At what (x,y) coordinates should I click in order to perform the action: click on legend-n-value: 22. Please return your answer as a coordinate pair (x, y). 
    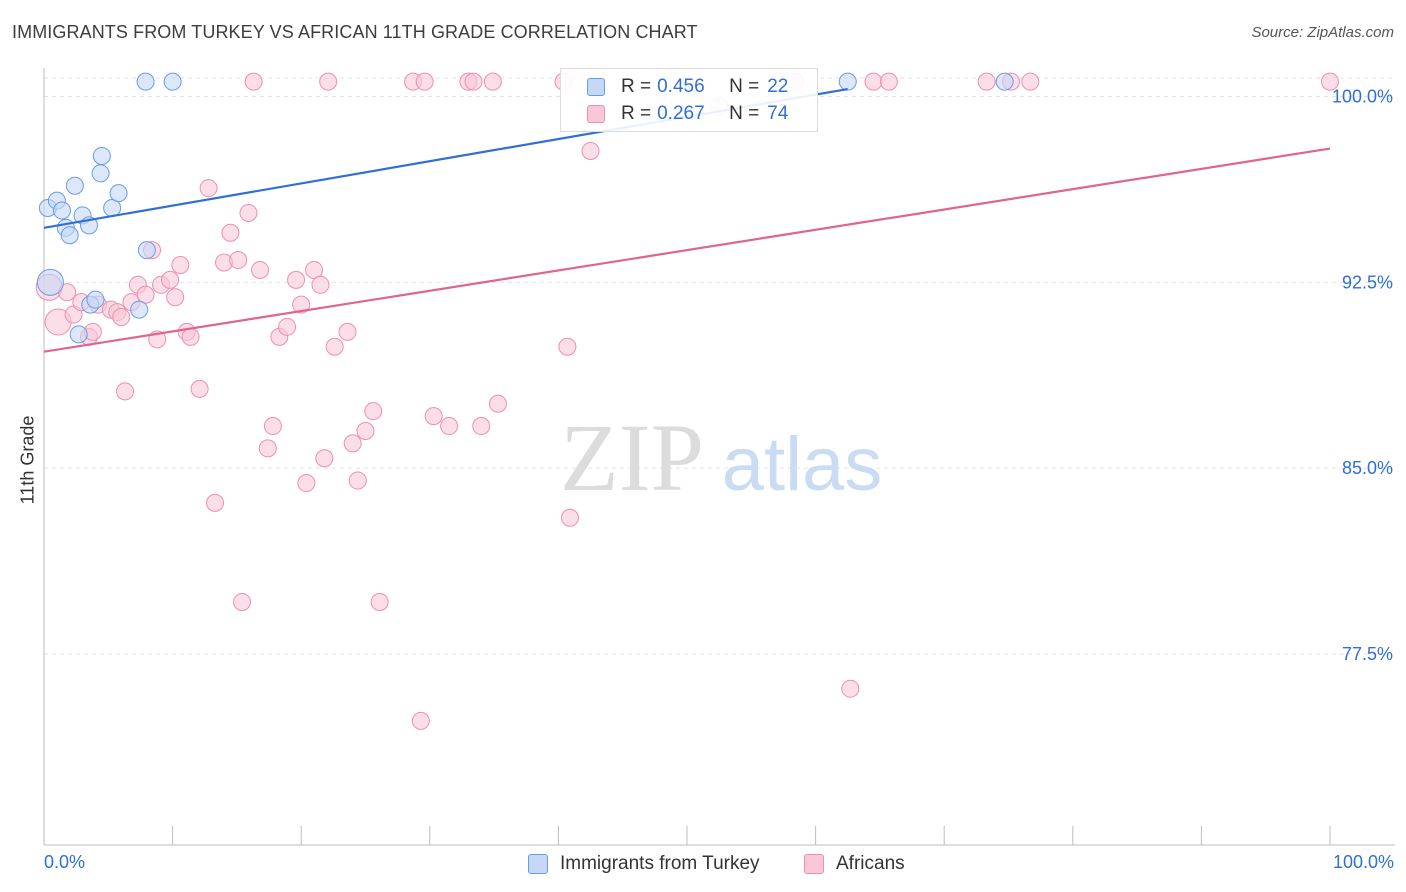
    Looking at the image, I should click on (778, 86).